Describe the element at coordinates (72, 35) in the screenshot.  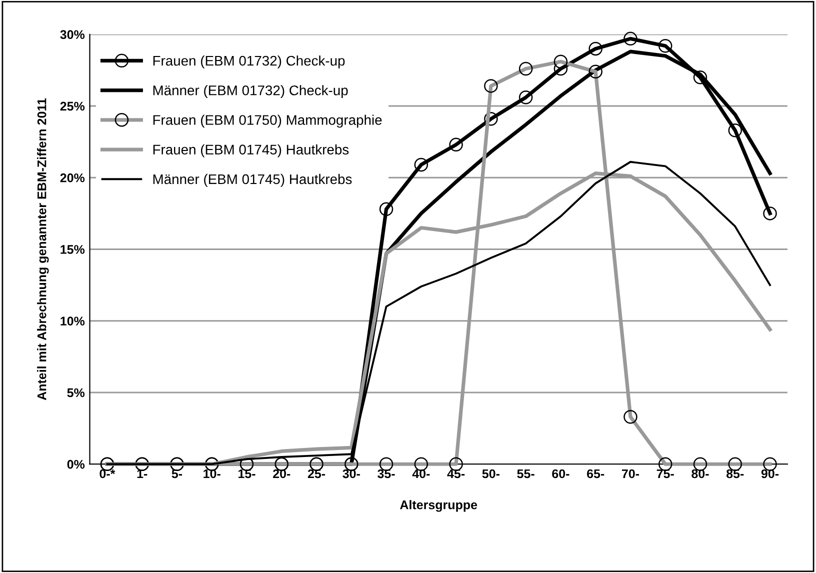
I see `y-tick-label: 30%` at that location.